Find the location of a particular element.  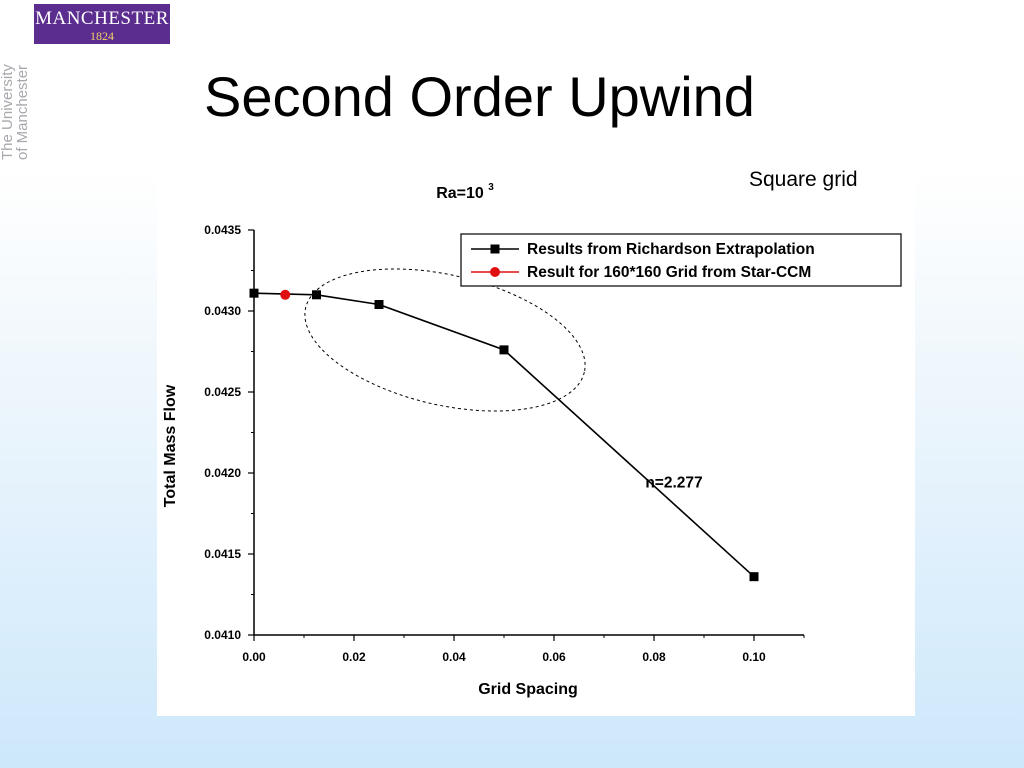

x-tick-label: 0.06 is located at coordinates (554, 657).